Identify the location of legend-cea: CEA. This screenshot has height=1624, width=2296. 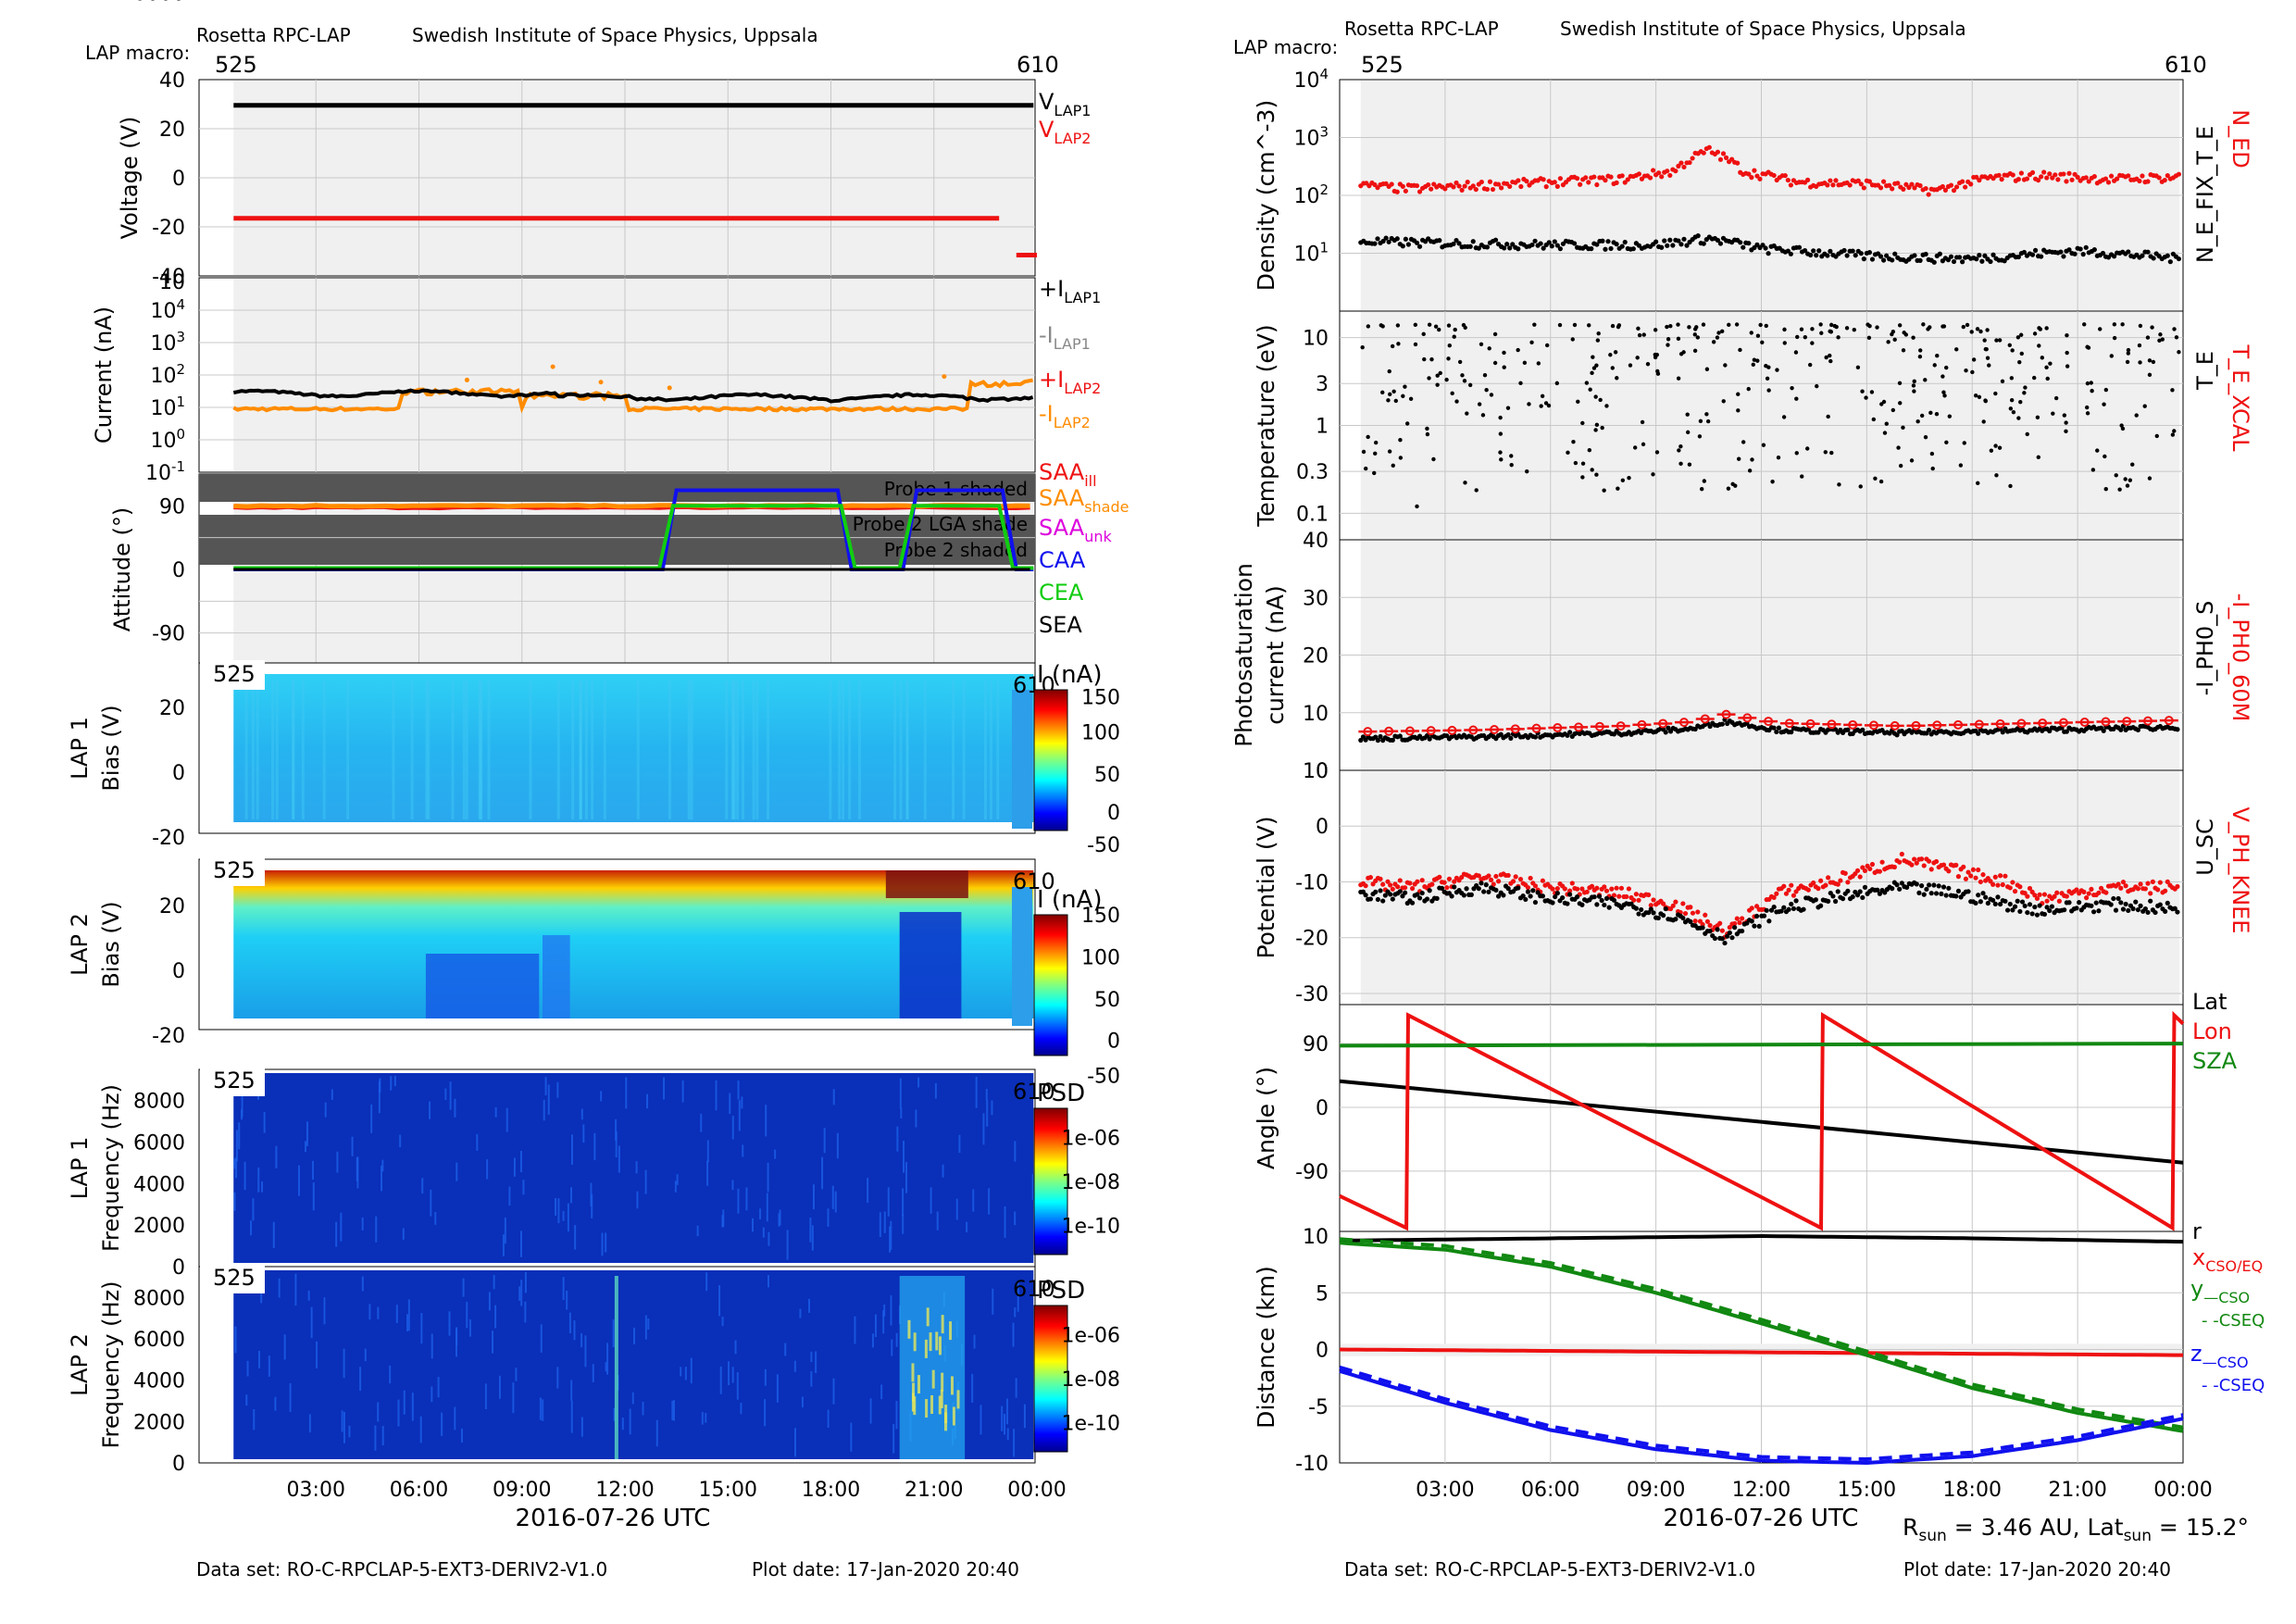
(1061, 593).